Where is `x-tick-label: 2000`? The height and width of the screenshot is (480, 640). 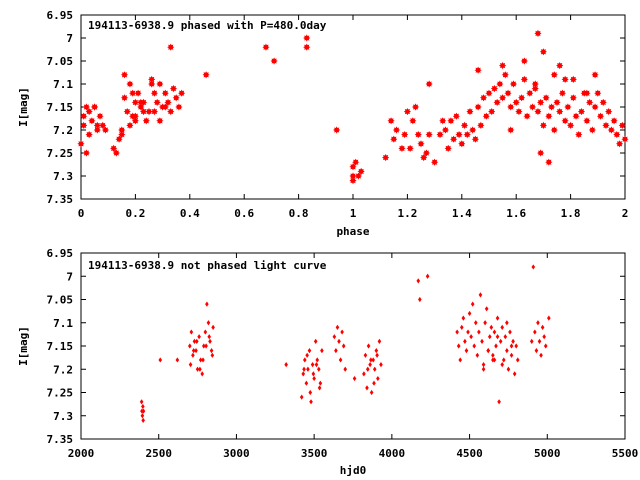 x-tick-label: 2000 is located at coordinates (81, 453).